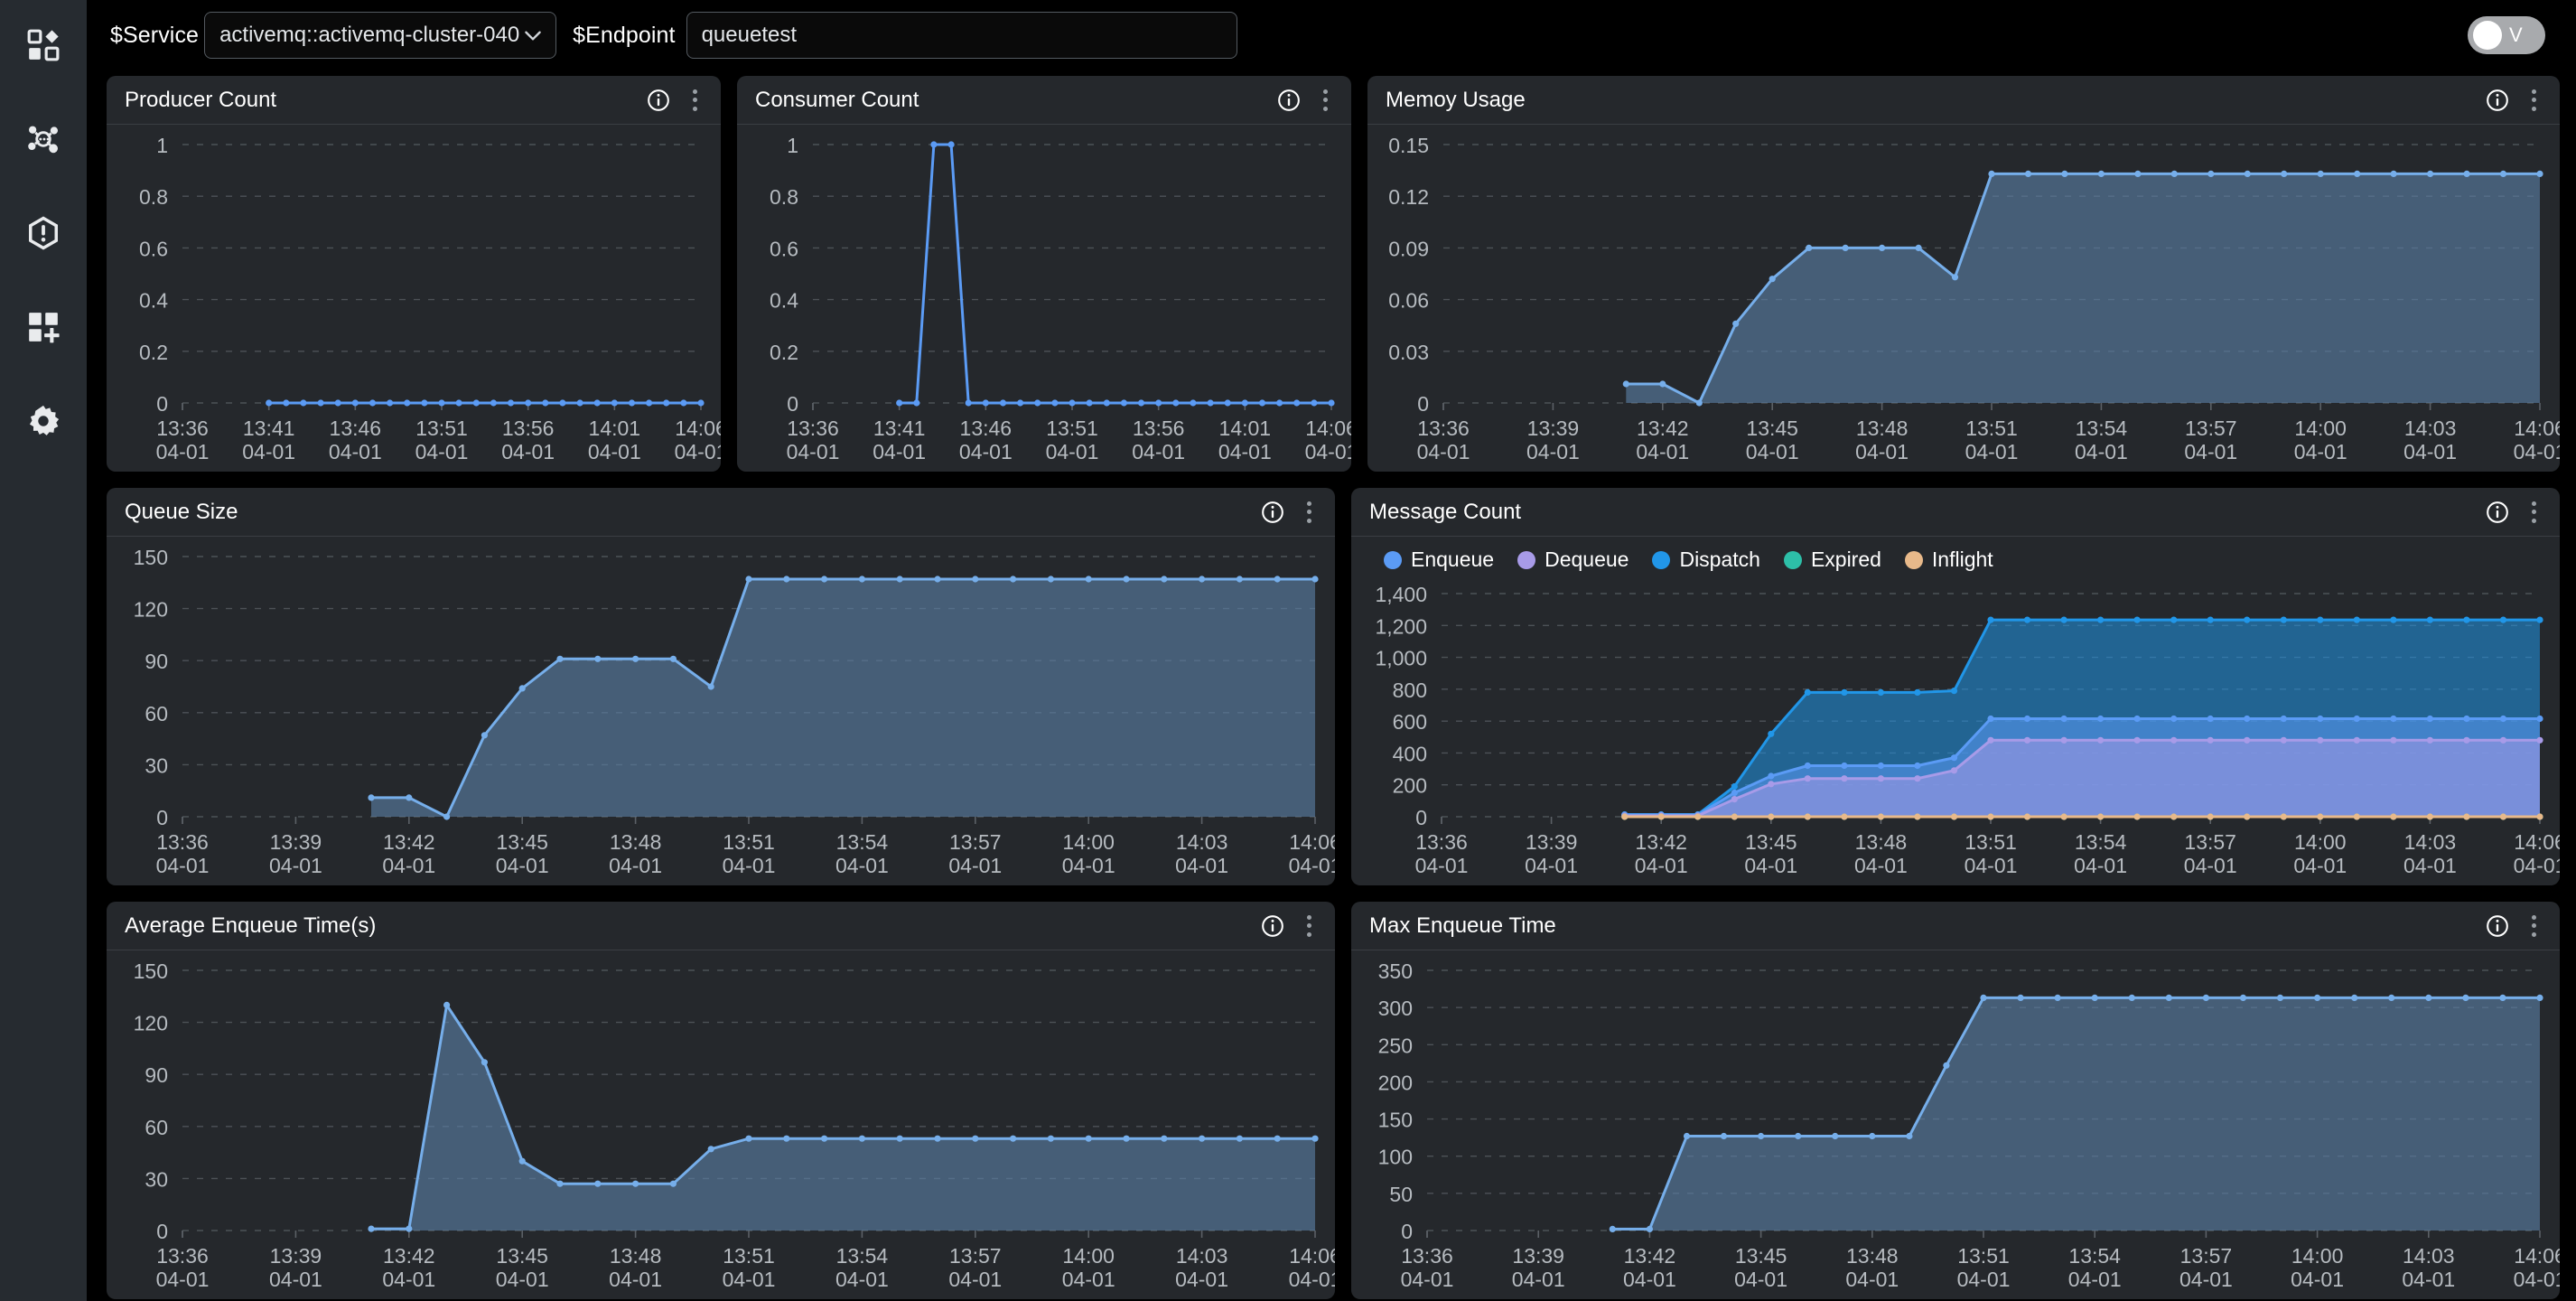 The width and height of the screenshot is (2576, 1301). I want to click on svg-text: 60, so click(156, 713).